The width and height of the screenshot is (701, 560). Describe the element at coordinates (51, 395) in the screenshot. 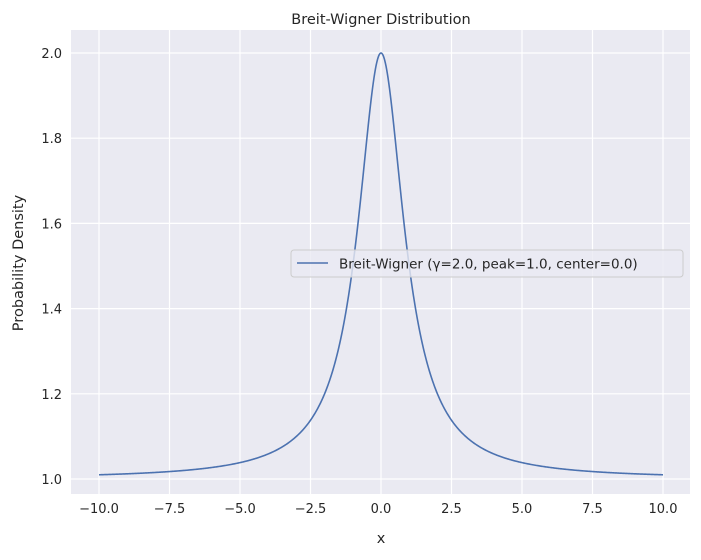

I see `y-tick-label: 1.2` at that location.